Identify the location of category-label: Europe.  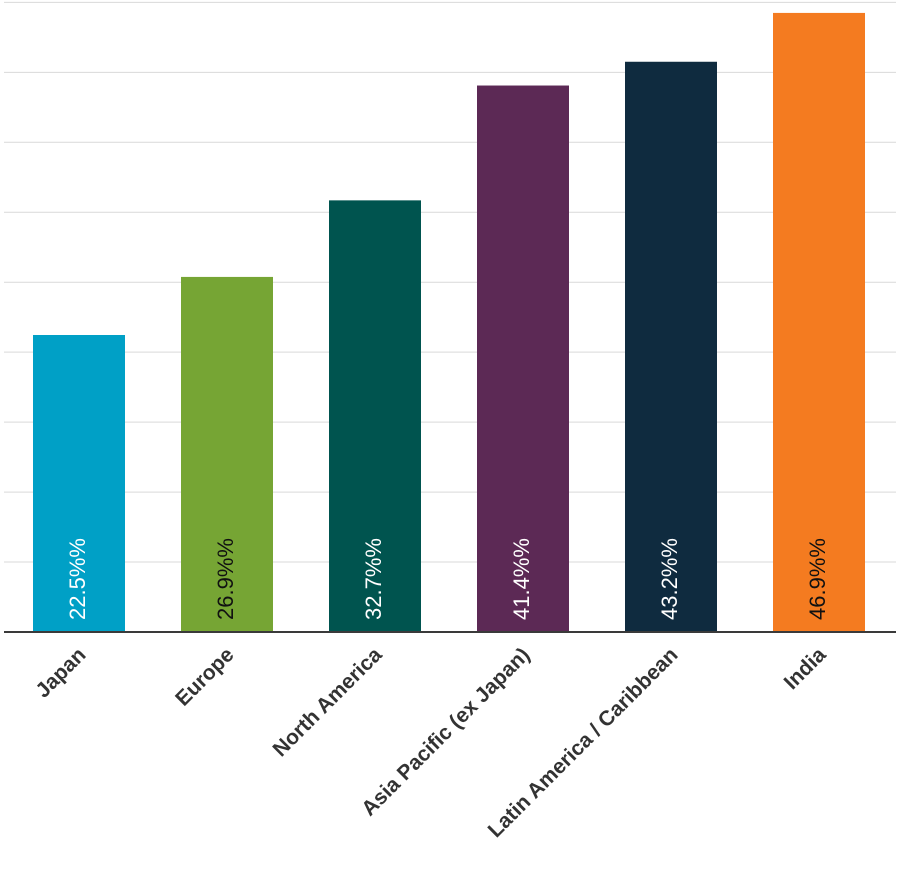
(204, 676).